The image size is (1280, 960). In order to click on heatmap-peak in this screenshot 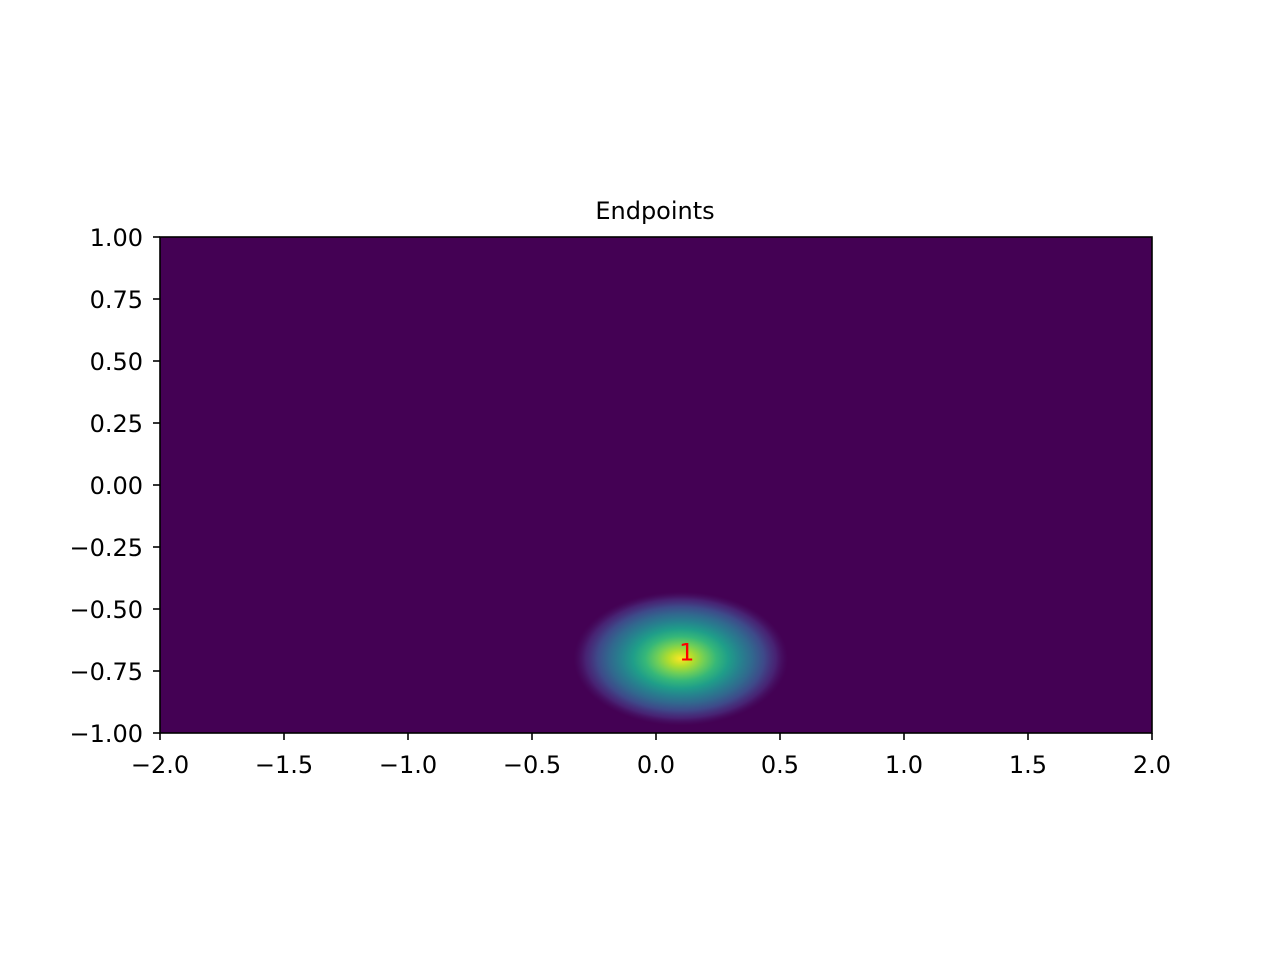, I will do `click(680, 658)`.